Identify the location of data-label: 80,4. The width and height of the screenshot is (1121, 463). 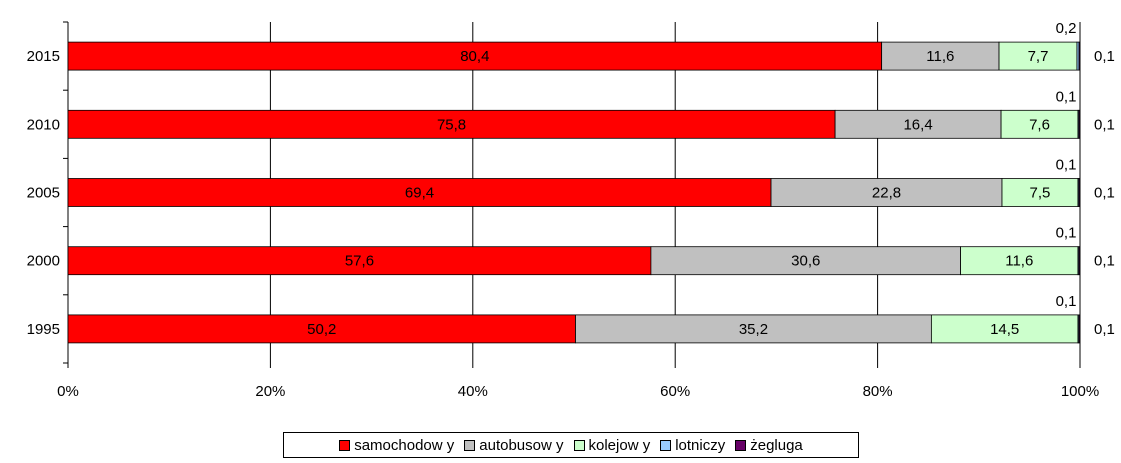
(474, 56).